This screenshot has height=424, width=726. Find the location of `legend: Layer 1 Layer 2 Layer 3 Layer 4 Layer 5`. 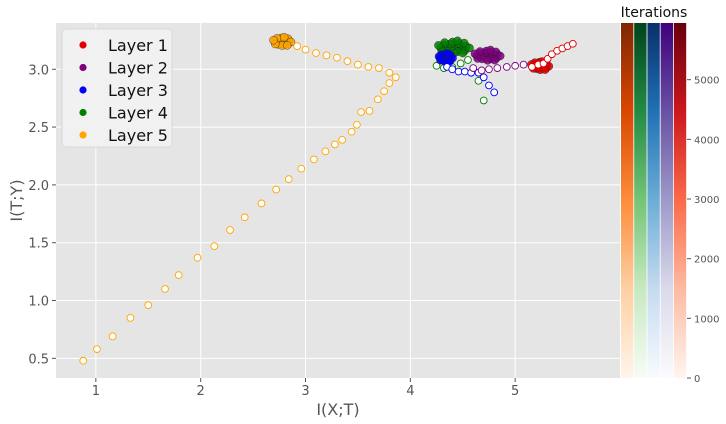

legend: Layer 1 Layer 2 Layer 3 Layer 4 Layer 5 is located at coordinates (117, 88).